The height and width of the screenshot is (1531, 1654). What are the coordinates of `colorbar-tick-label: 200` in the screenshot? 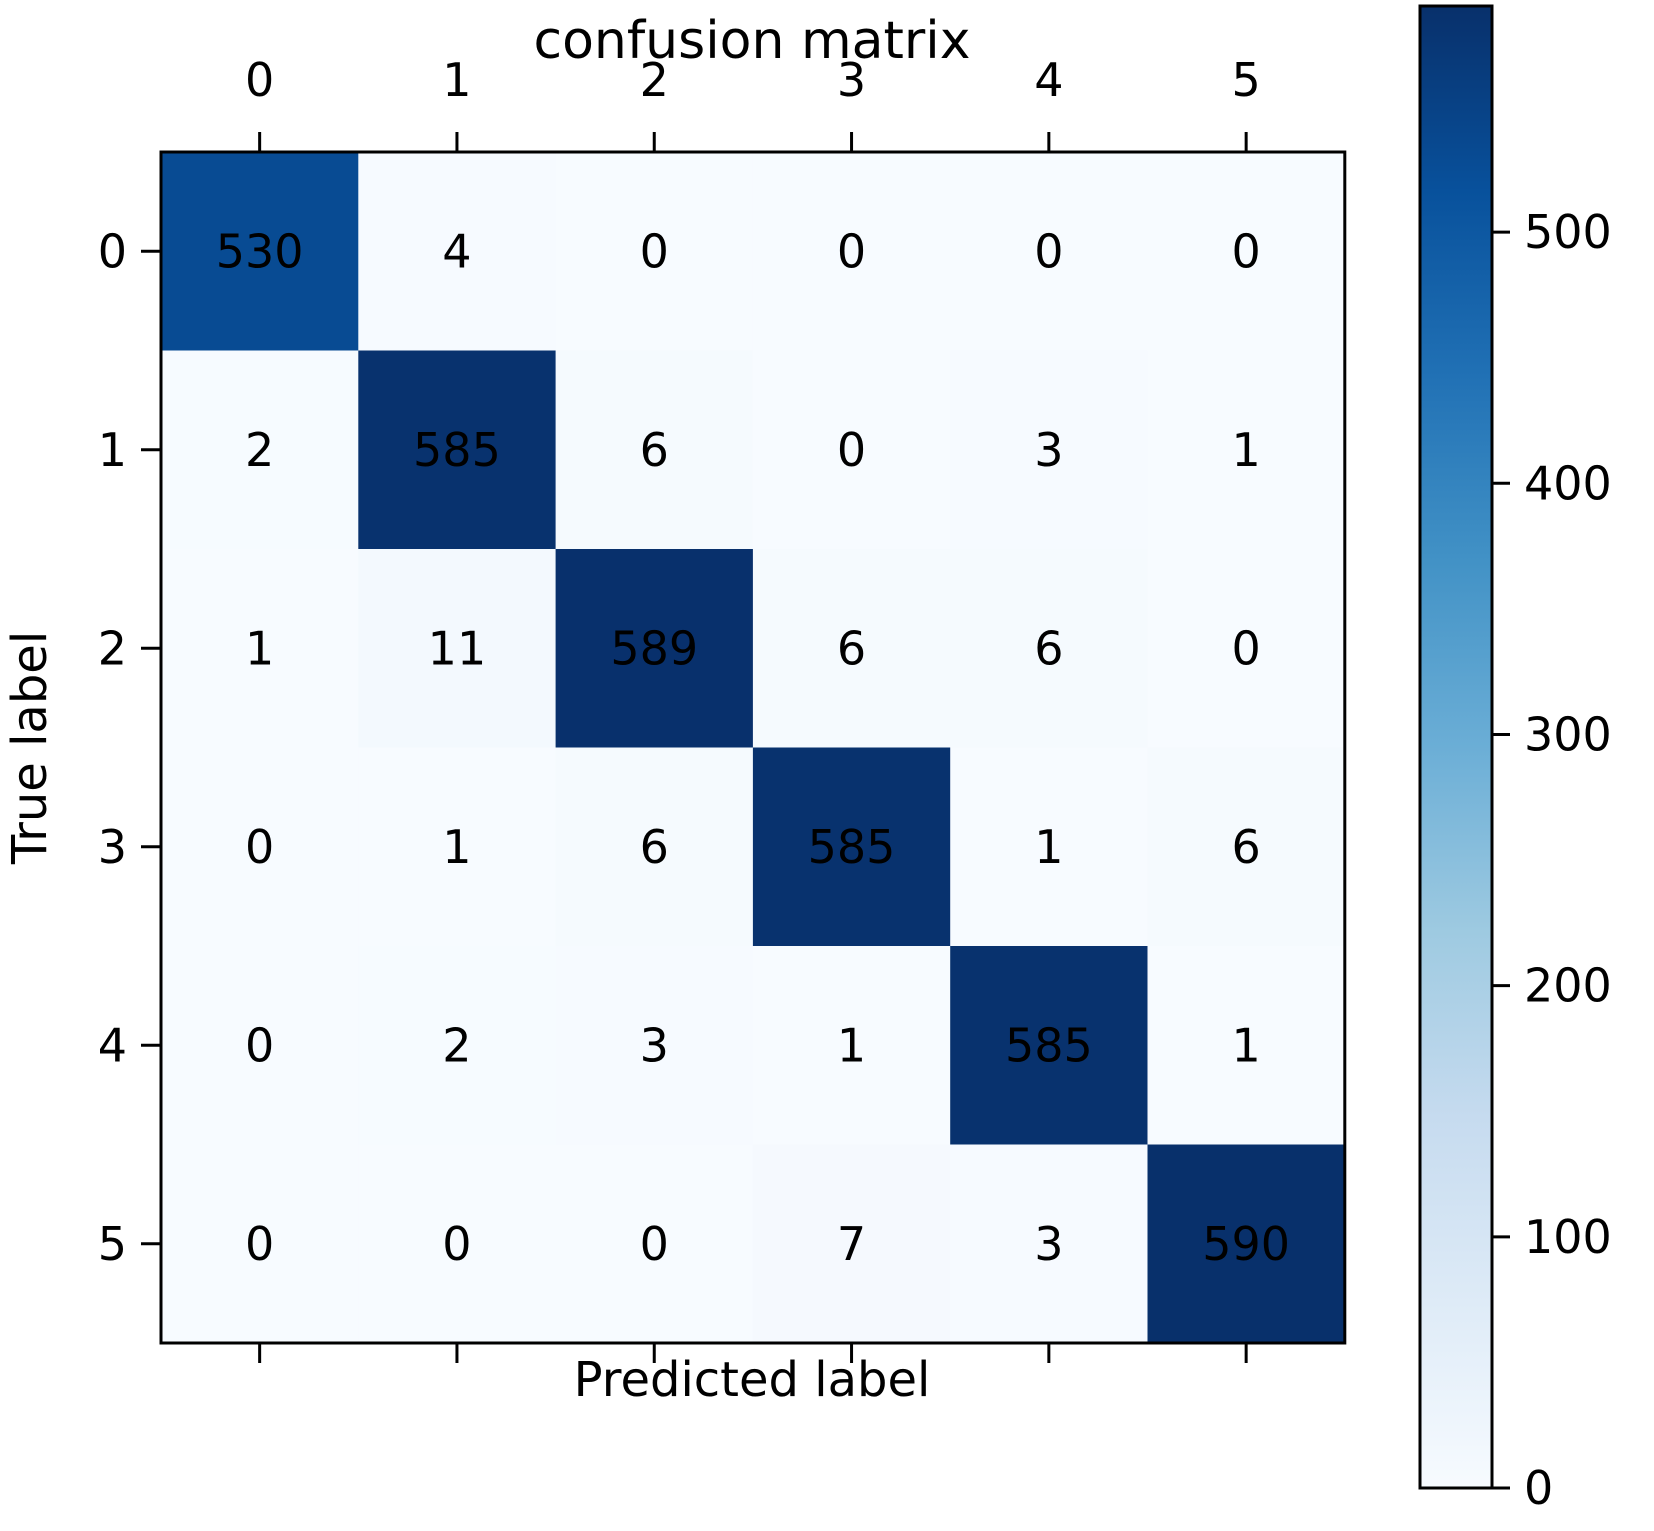 It's located at (1568, 986).